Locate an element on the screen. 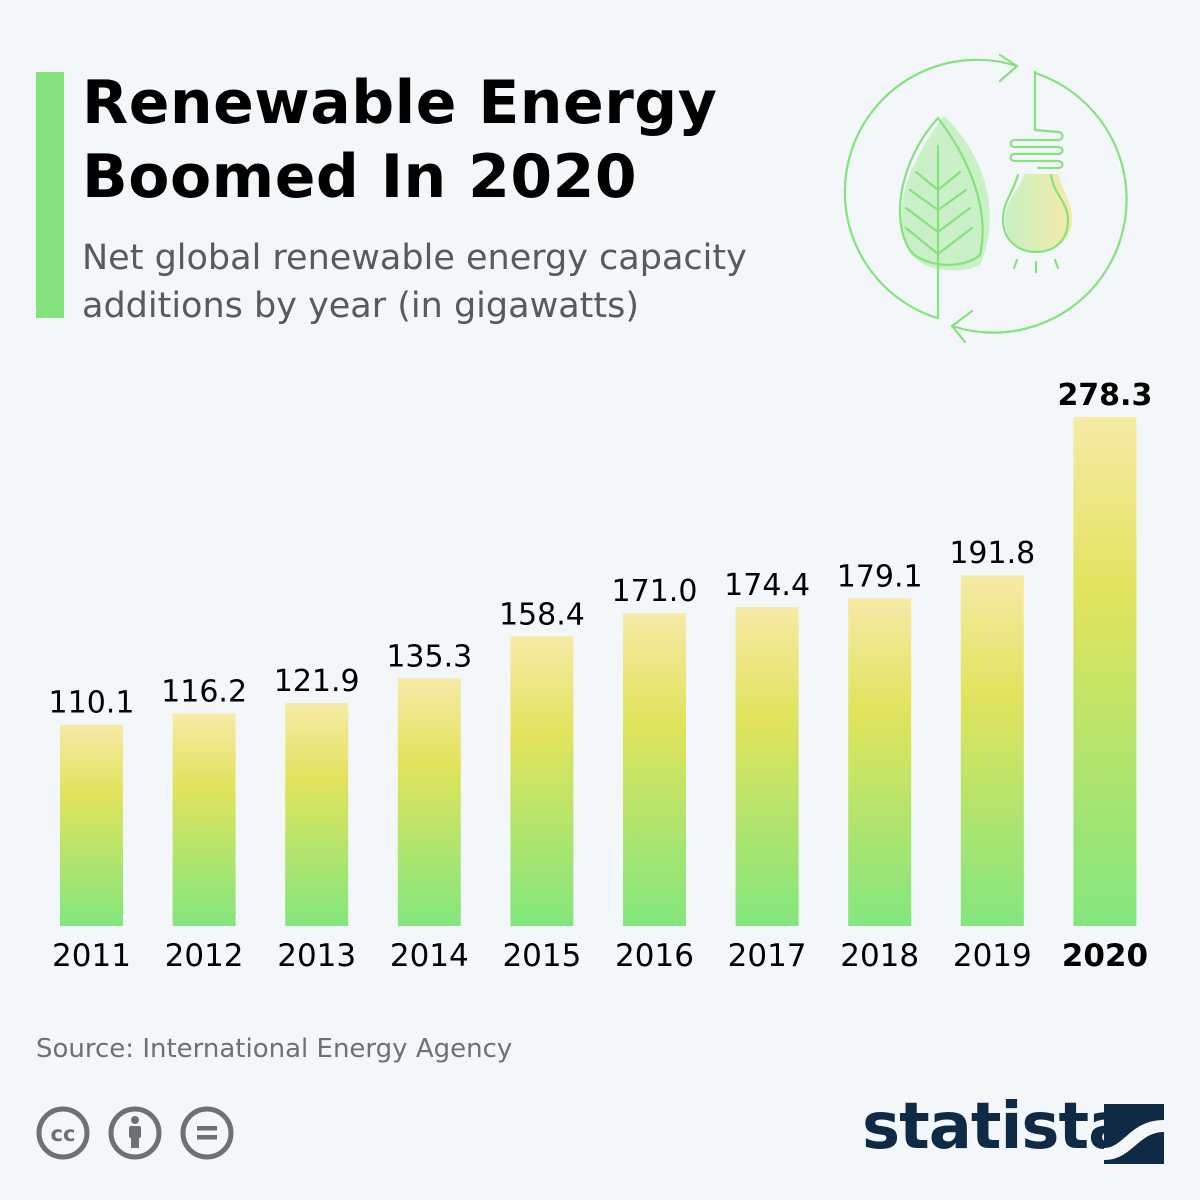 This screenshot has height=1200, width=1200. category-label: 2012 is located at coordinates (204, 956).